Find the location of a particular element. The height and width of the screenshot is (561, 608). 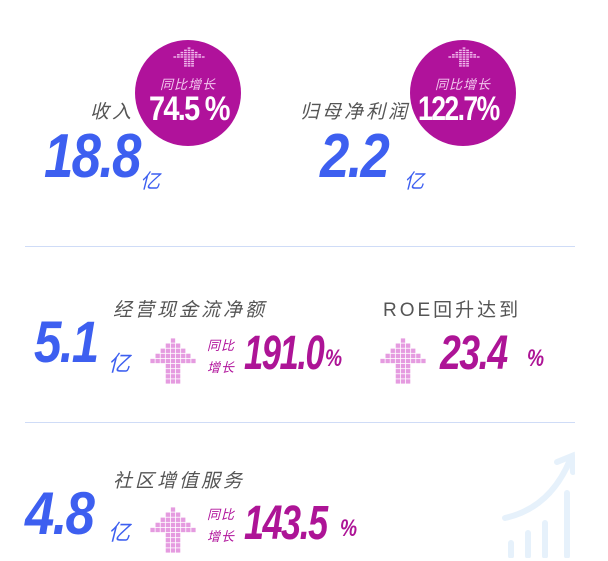

community-label: 社区增值服务 is located at coordinates (179, 481).